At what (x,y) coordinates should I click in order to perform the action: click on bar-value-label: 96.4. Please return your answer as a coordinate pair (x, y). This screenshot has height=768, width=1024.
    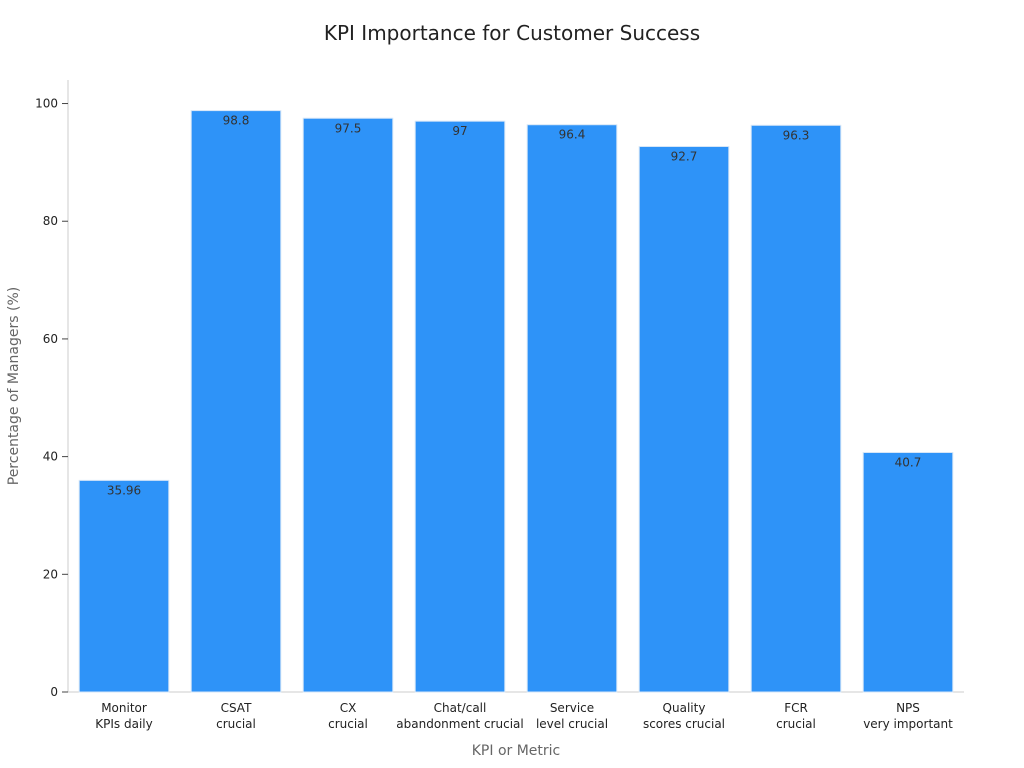
    Looking at the image, I should click on (572, 135).